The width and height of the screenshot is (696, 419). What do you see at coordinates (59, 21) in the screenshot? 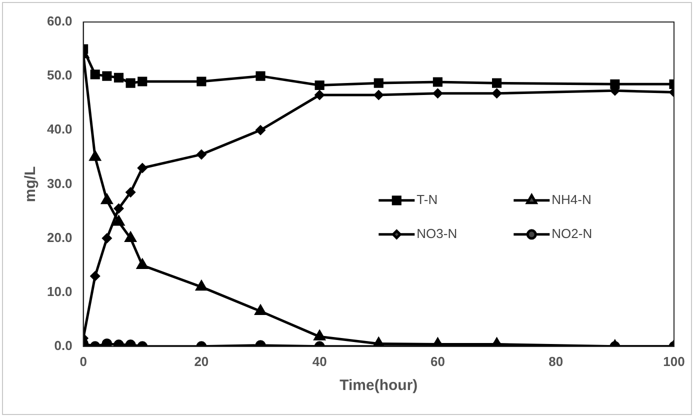
I see `y-tick-label: 60.0` at bounding box center [59, 21].